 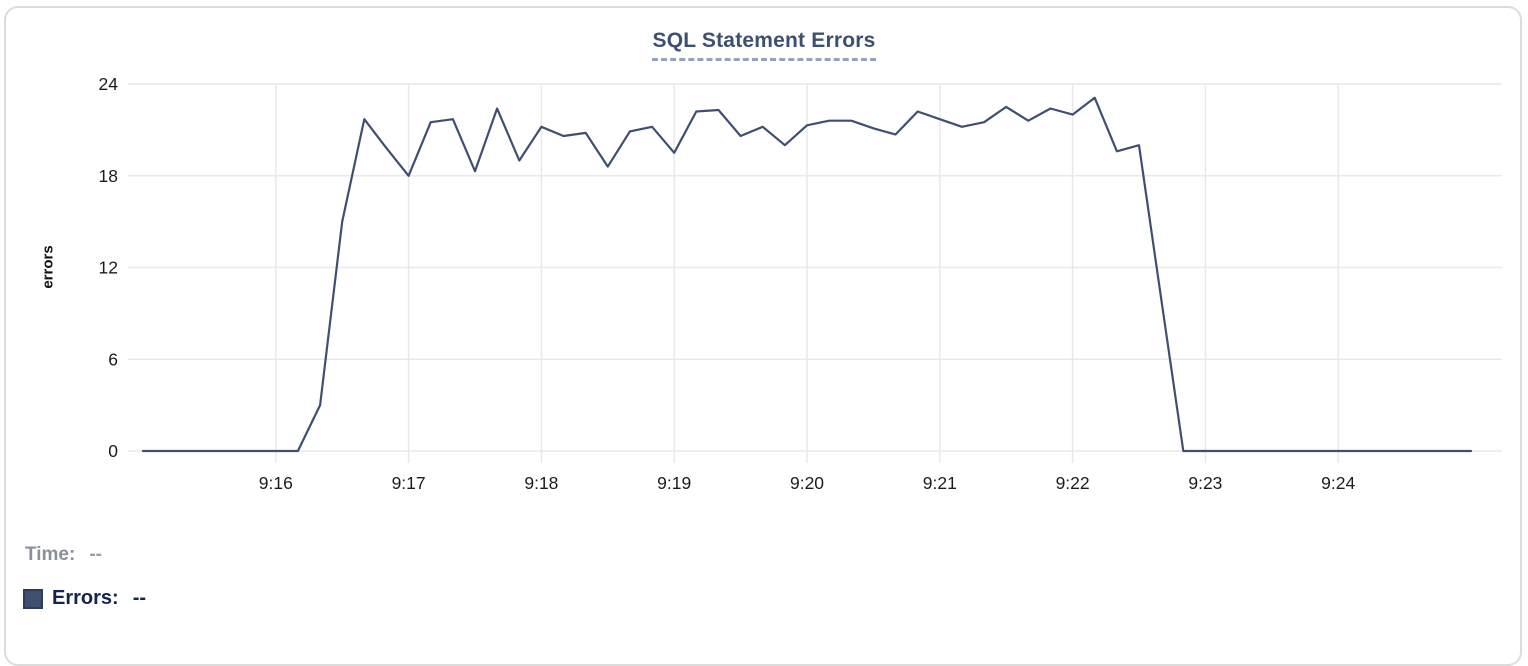 What do you see at coordinates (674, 483) in the screenshot?
I see `x-tick-label: 9:19` at bounding box center [674, 483].